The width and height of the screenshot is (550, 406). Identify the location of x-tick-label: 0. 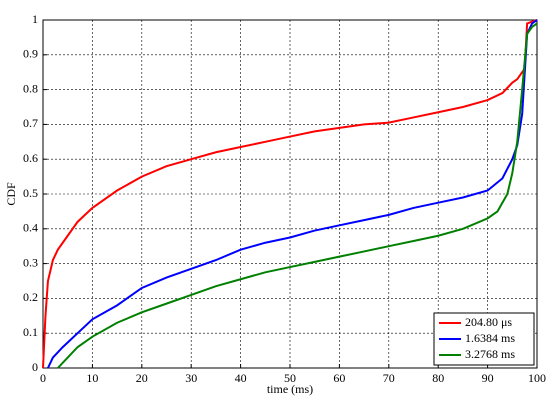
(43, 378).